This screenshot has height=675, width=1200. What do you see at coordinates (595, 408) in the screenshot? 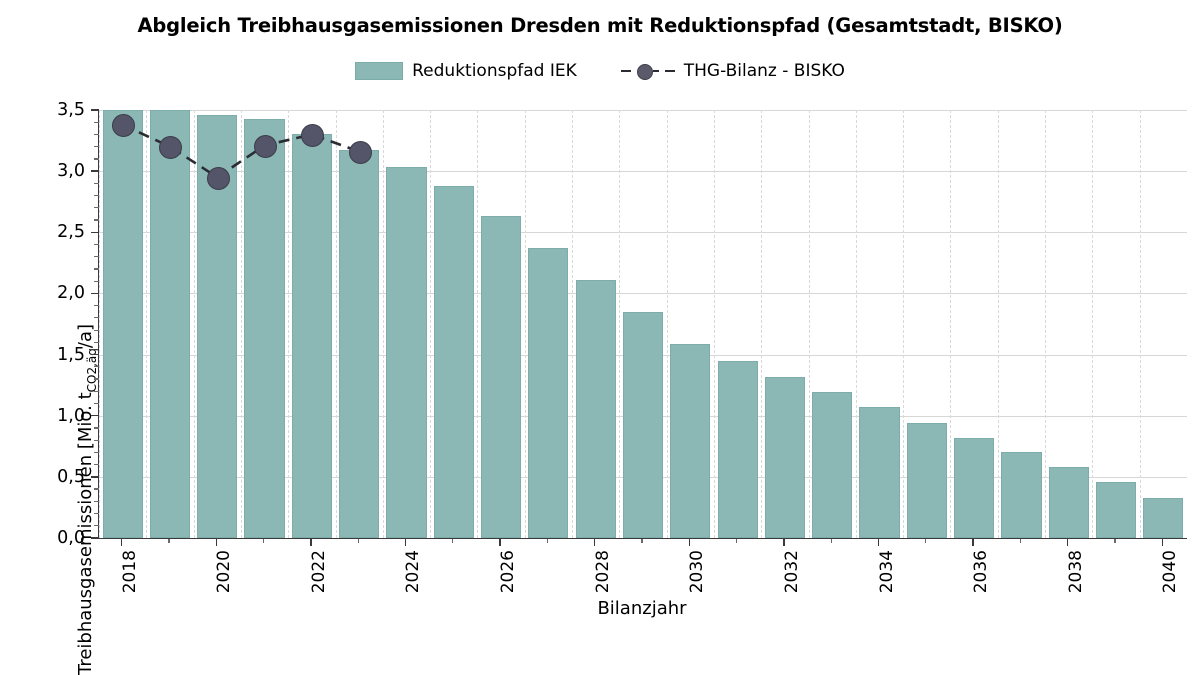
I see `bar-2028` at bounding box center [595, 408].